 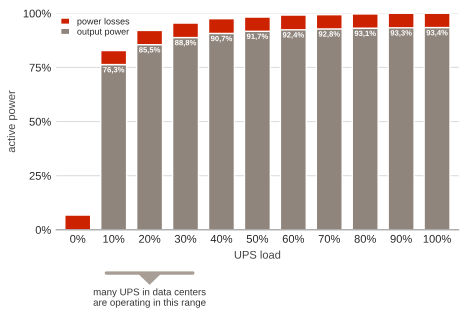 What do you see at coordinates (257, 238) in the screenshot?
I see `x-tick-label: 50%` at bounding box center [257, 238].